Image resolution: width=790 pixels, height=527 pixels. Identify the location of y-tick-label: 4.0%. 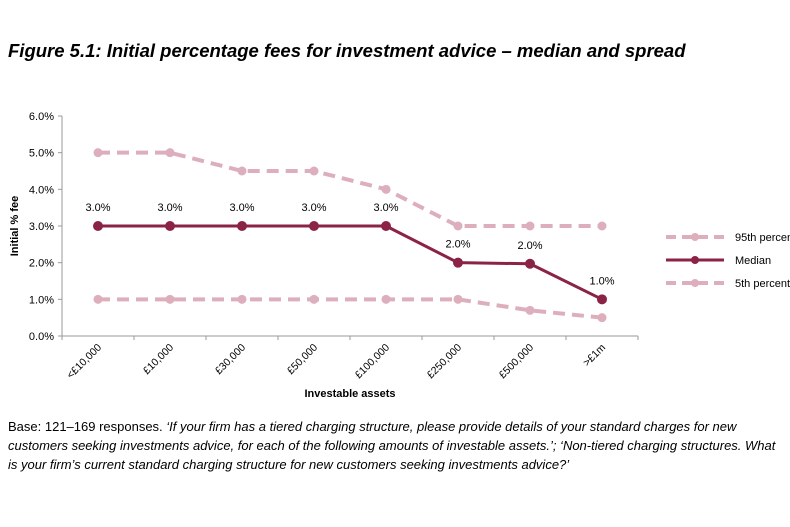
(41, 190).